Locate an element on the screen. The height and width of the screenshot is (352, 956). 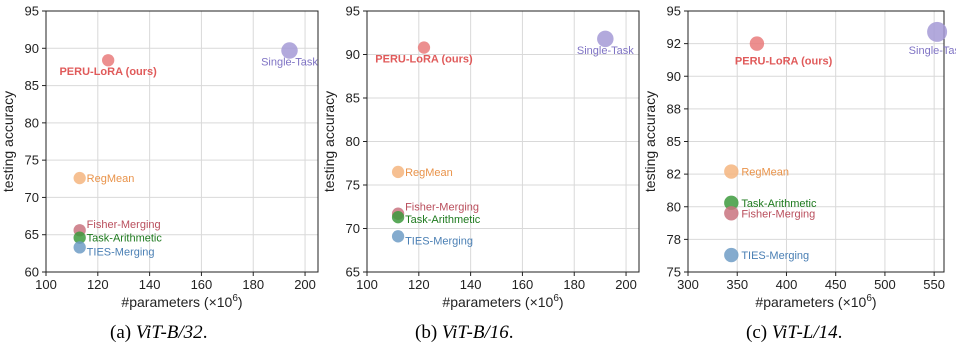
caption-a: (a) ViT-B/32. is located at coordinates (158, 333).